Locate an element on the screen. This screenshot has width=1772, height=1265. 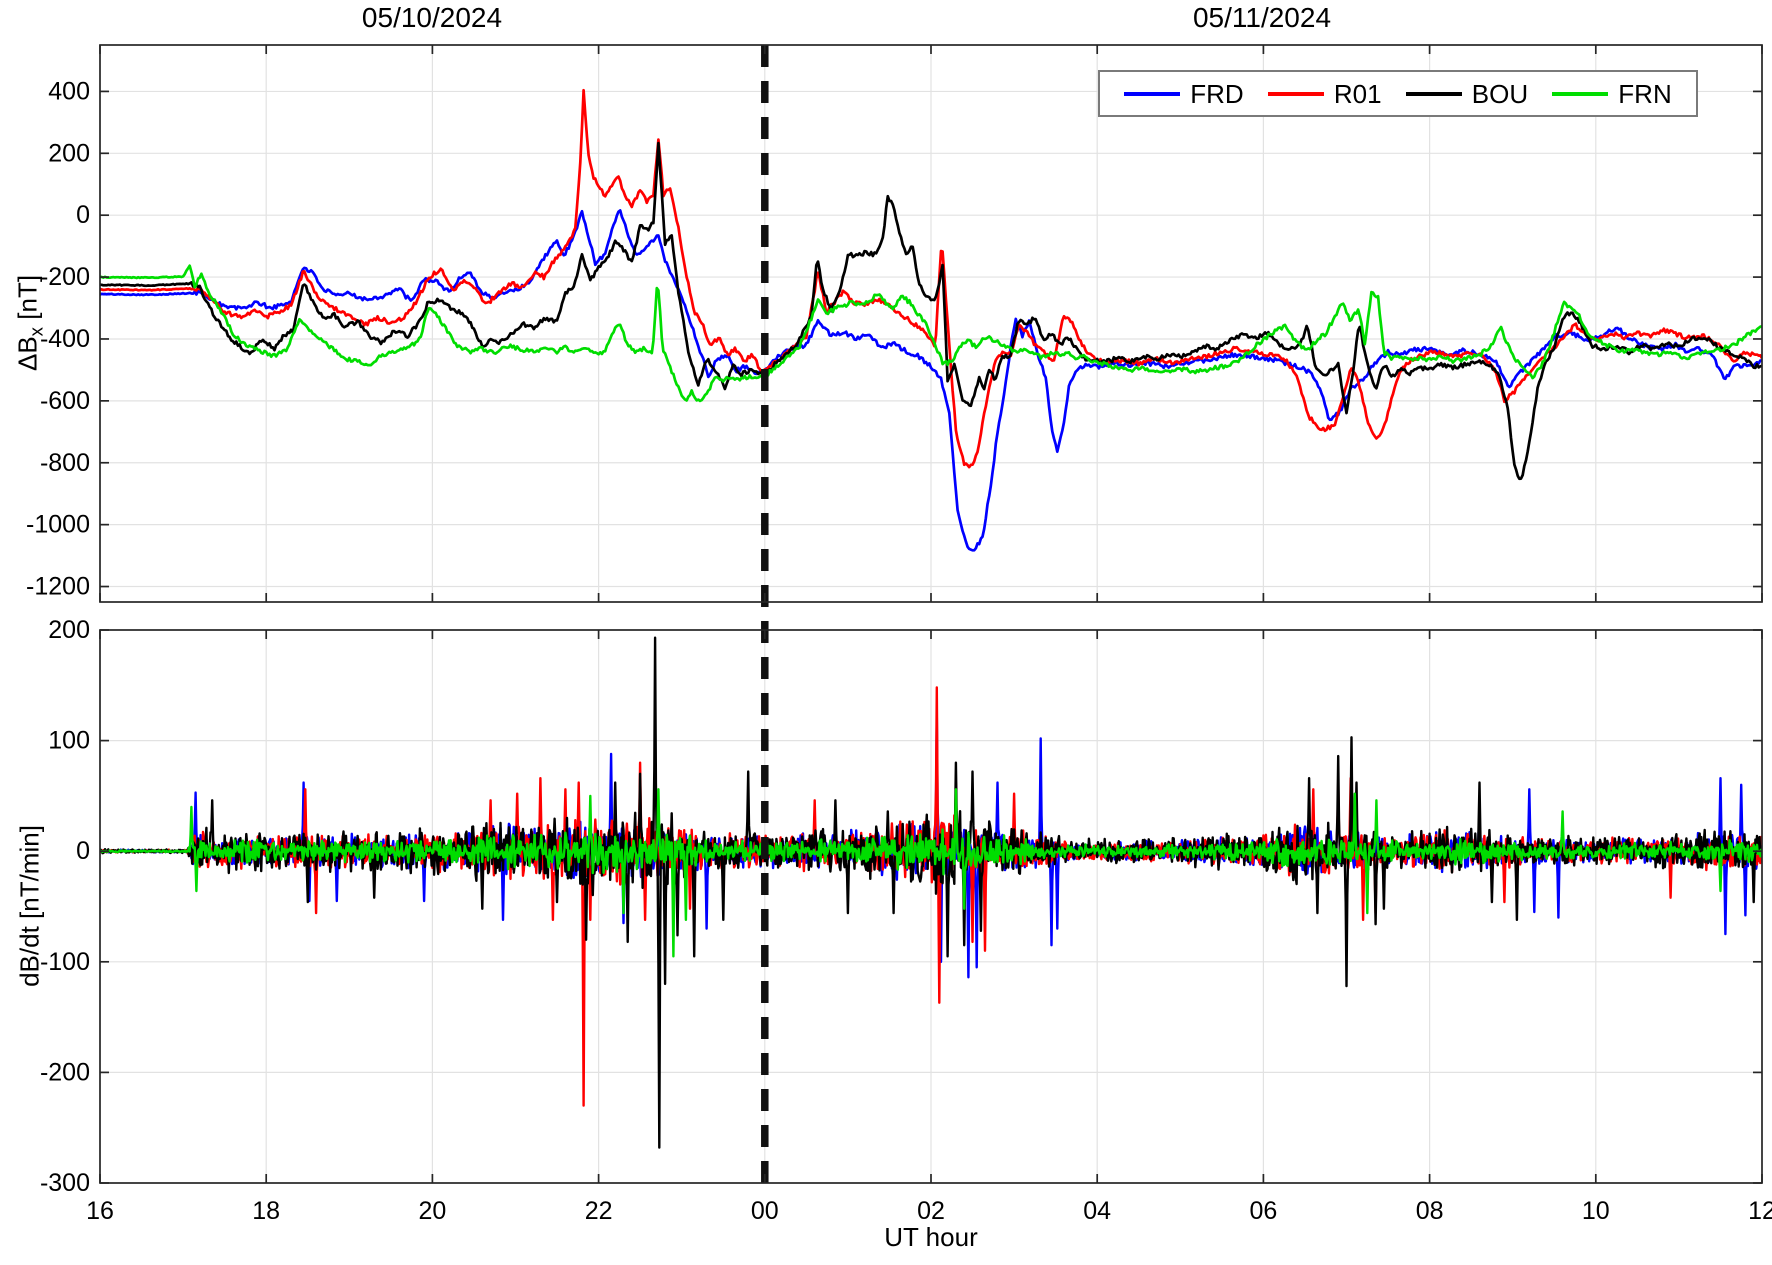
date-label-left: 05/10/2024 is located at coordinates (432, 17).